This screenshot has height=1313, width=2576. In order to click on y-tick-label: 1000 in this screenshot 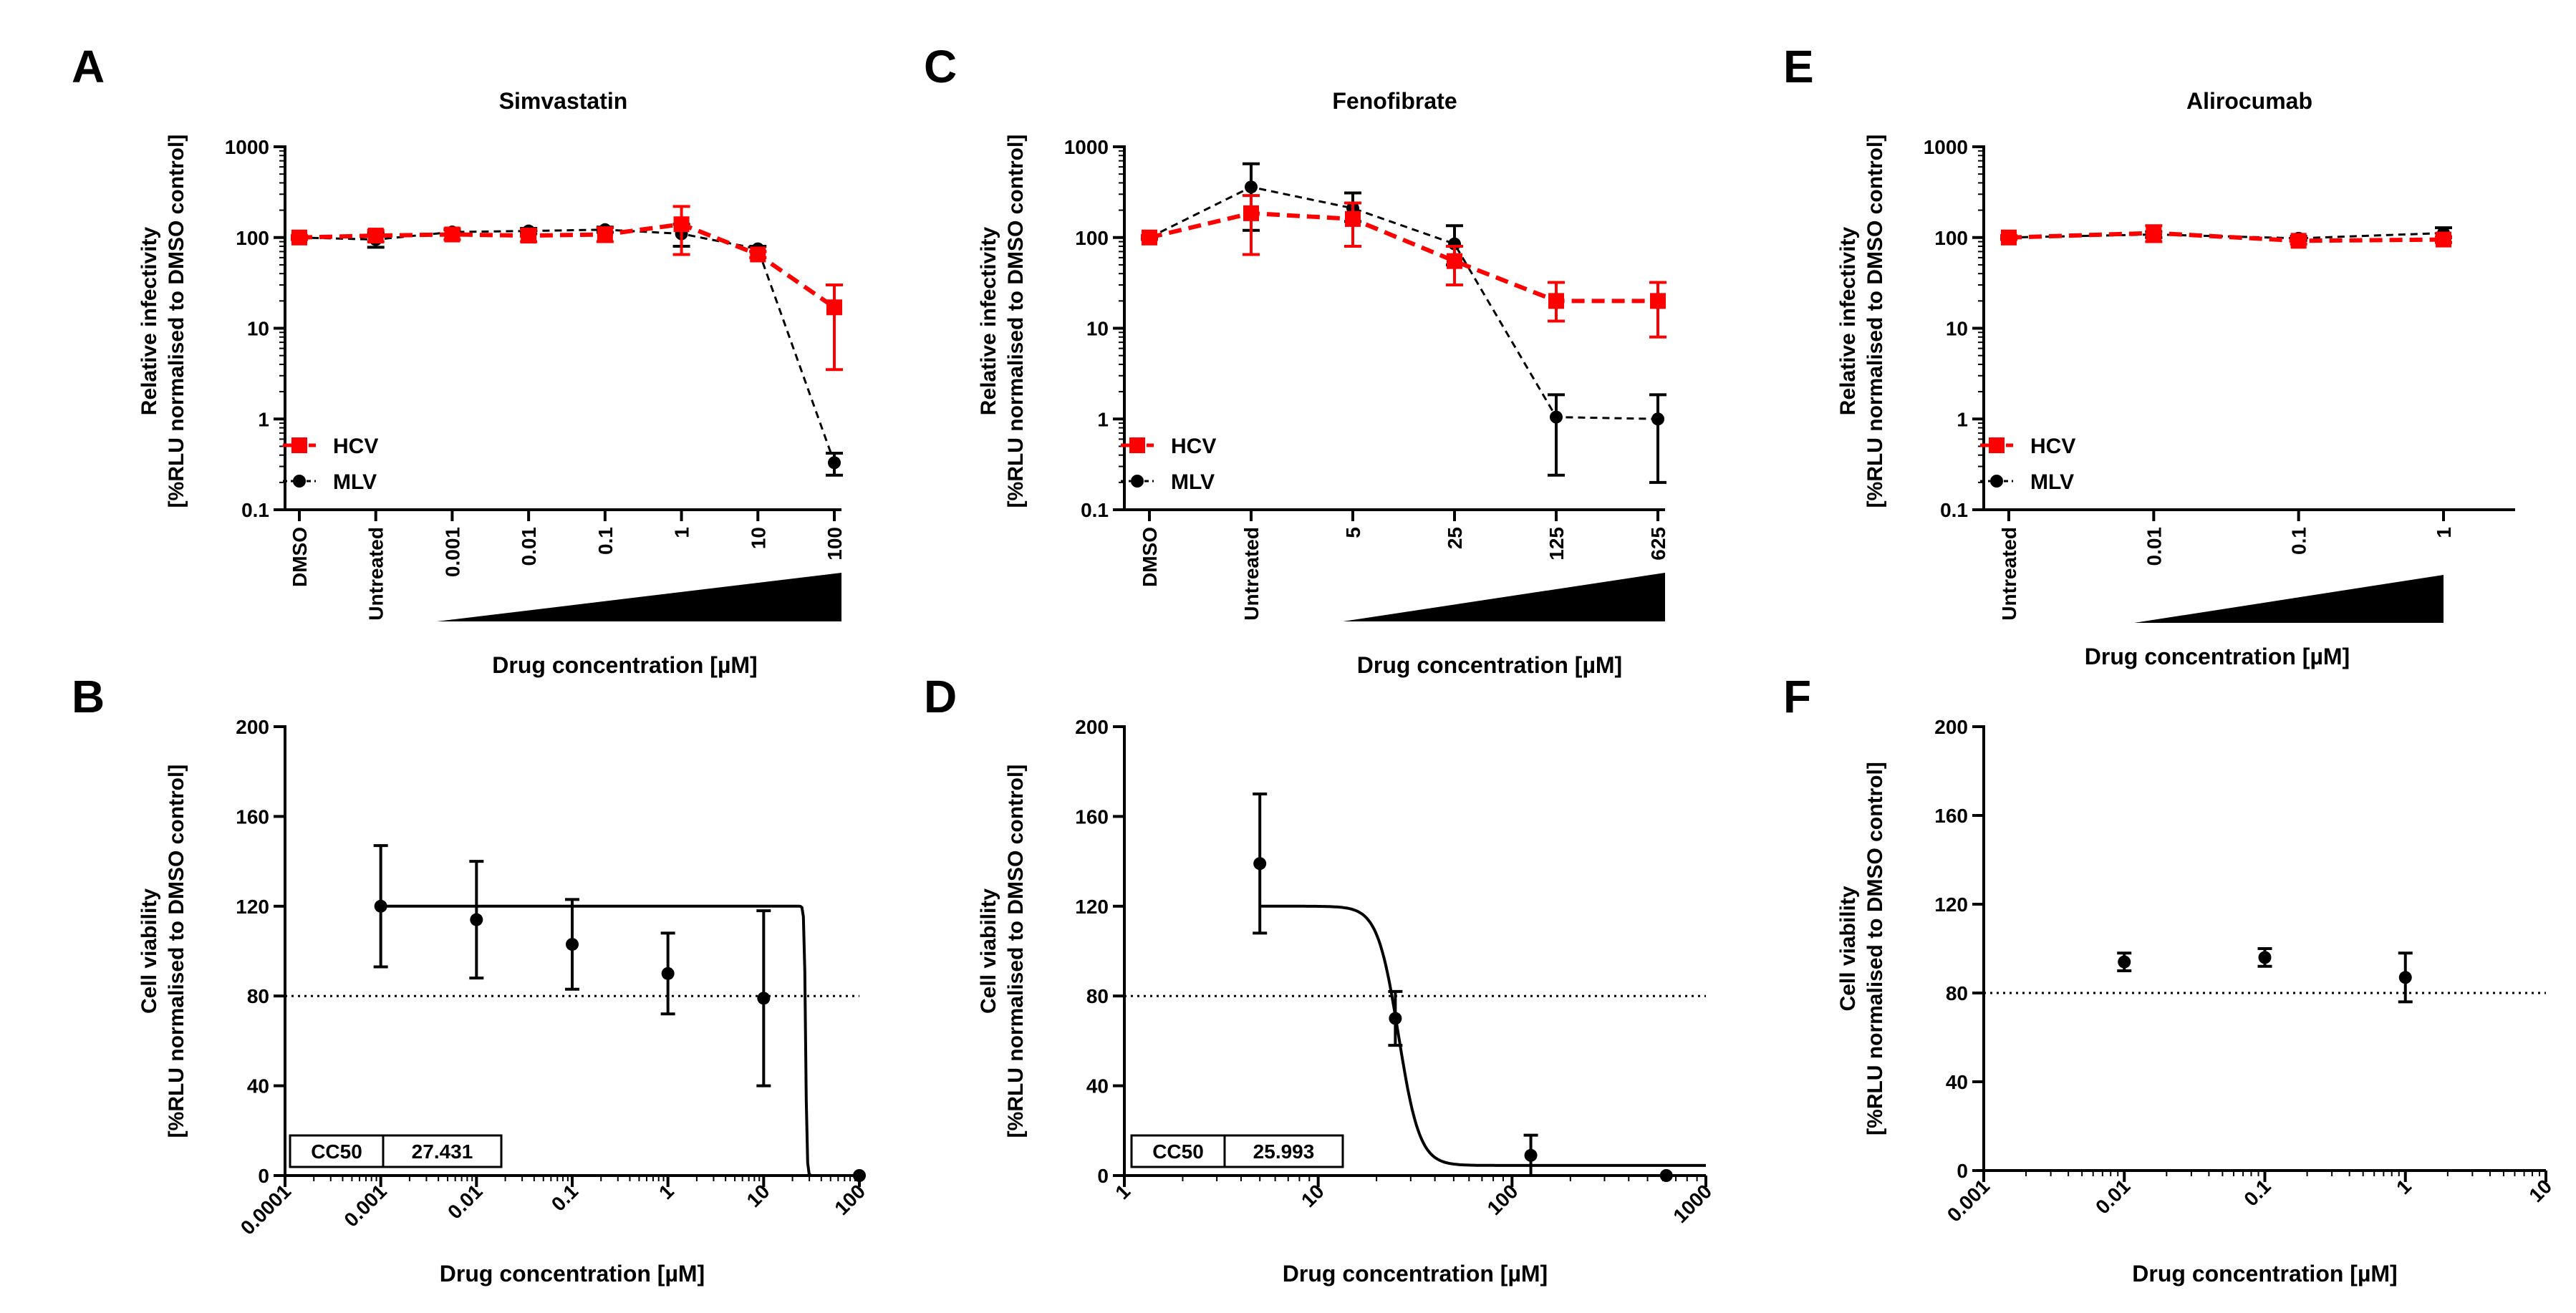, I will do `click(1946, 147)`.